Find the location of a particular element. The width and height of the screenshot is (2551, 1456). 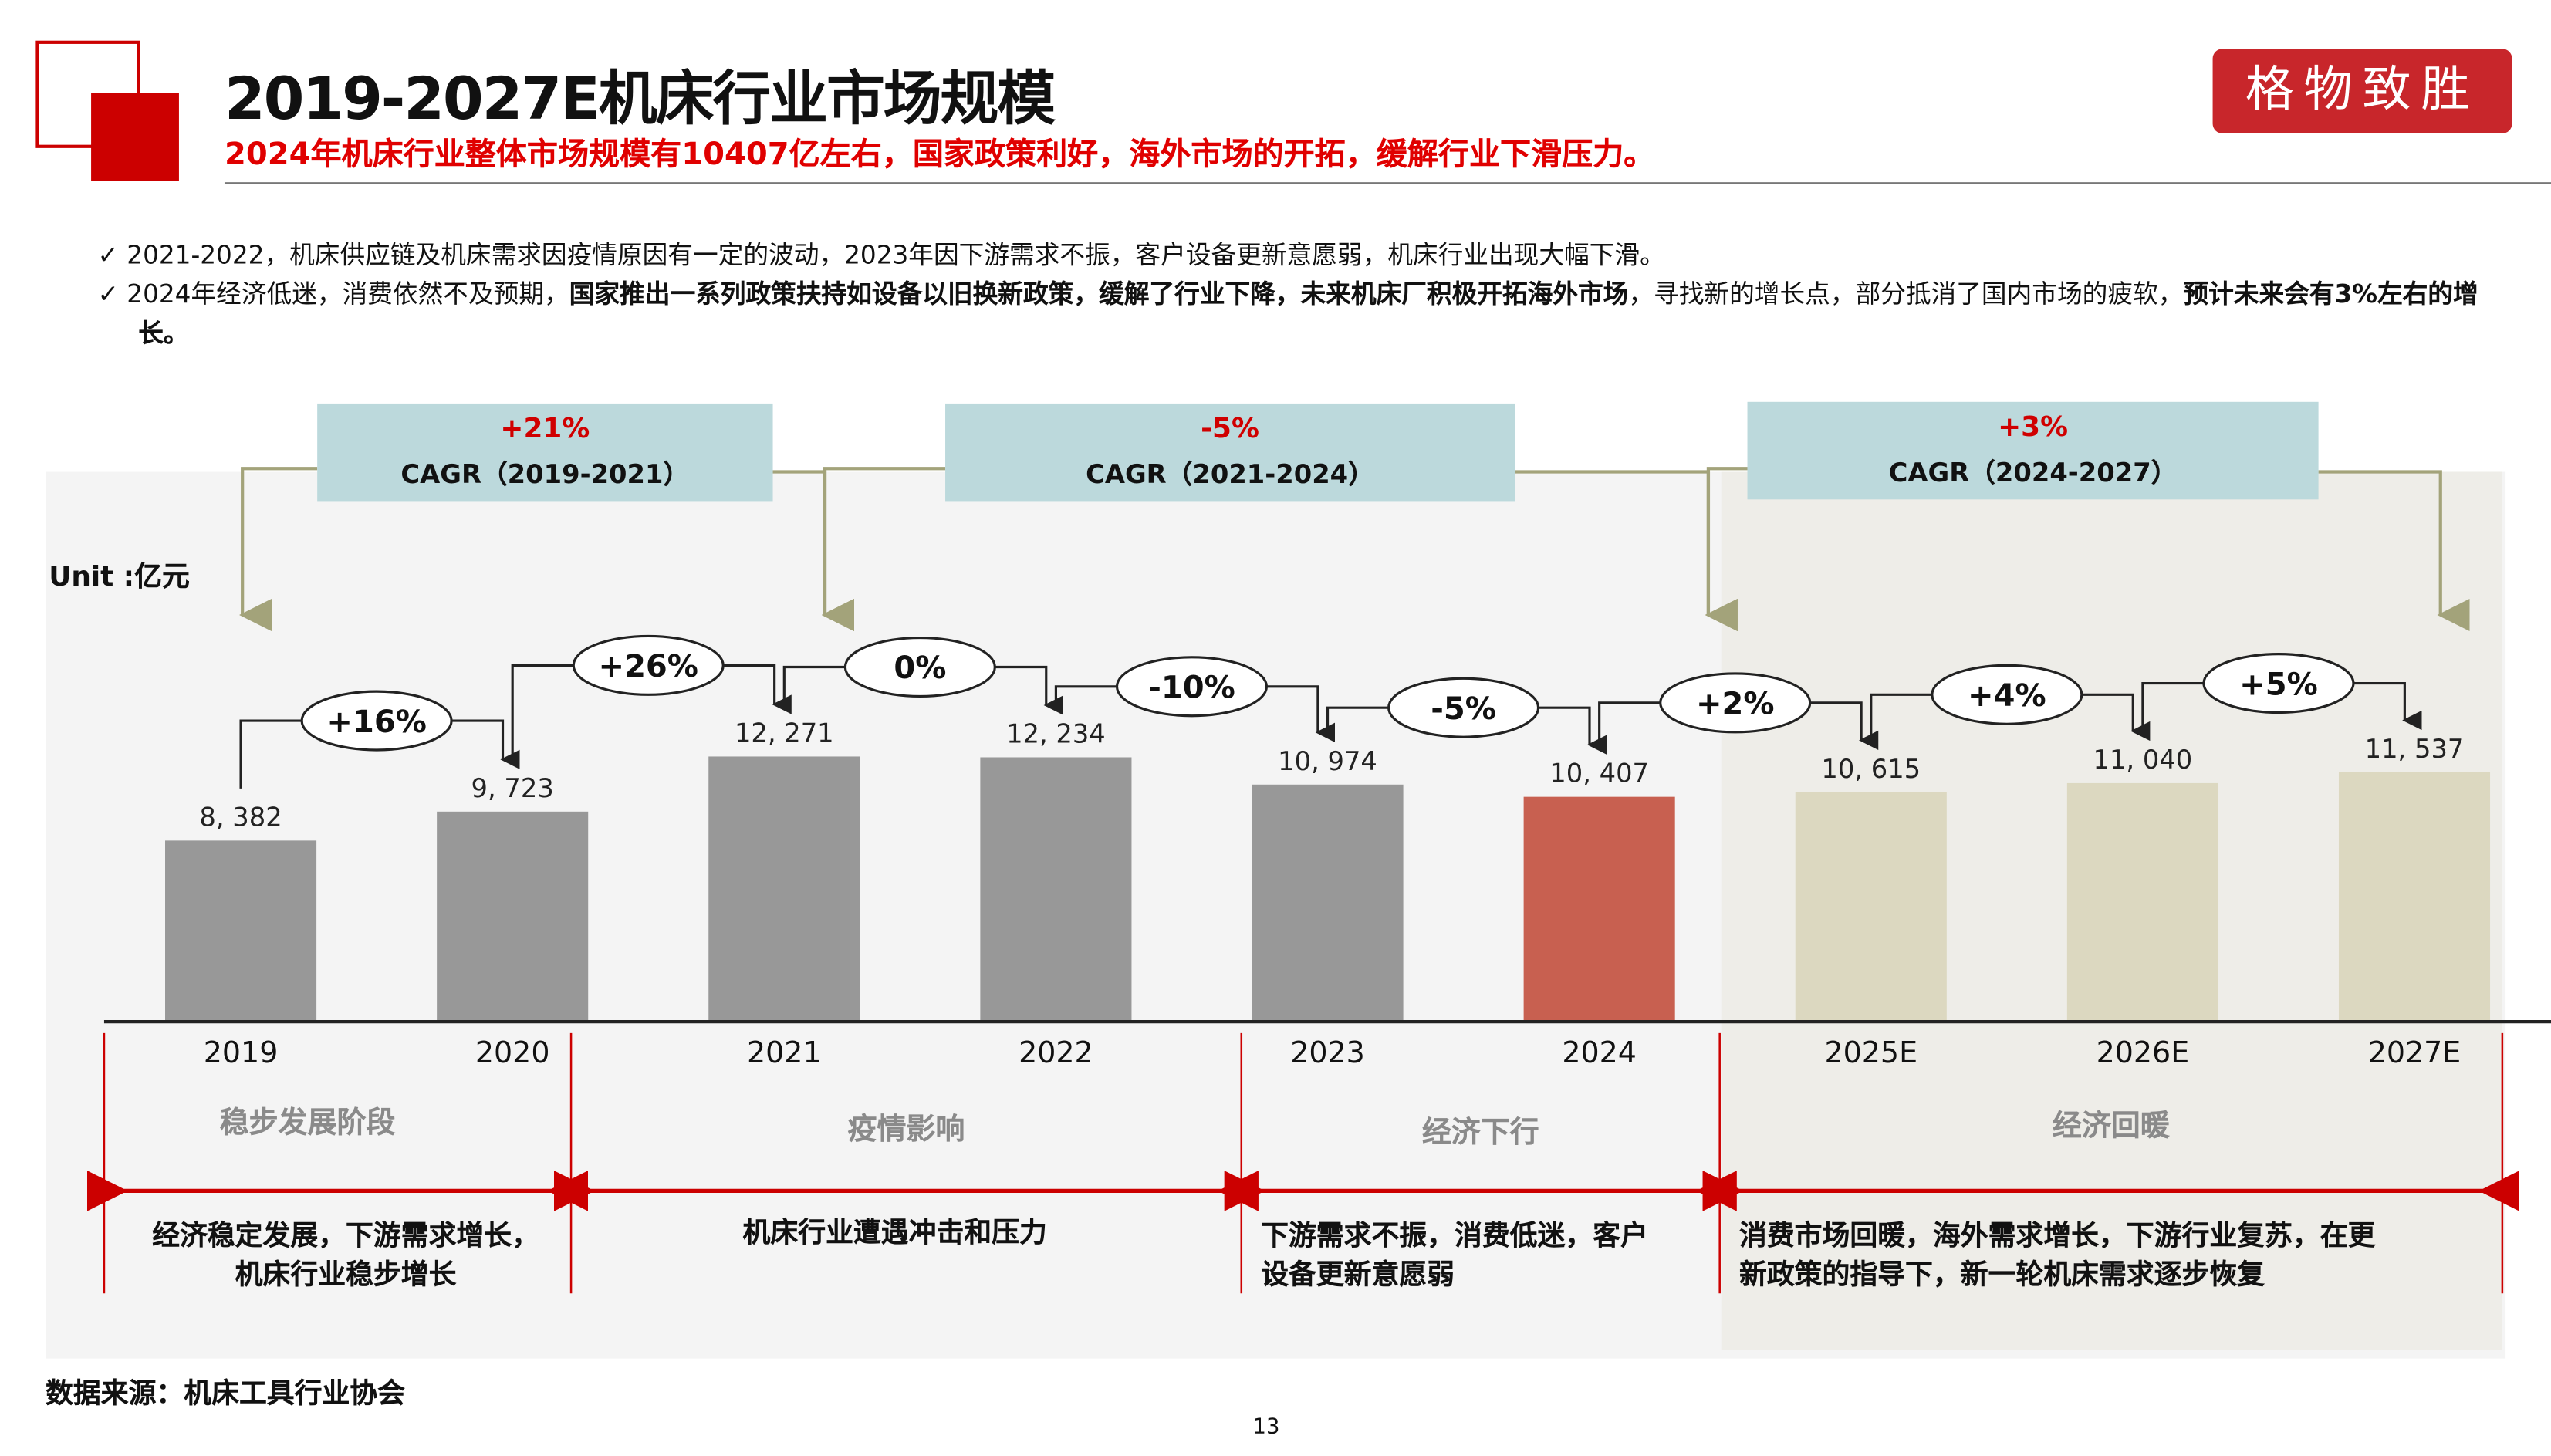

bullet-text: 2024年经济低迷，消费依然不及预期， is located at coordinates (348, 294).